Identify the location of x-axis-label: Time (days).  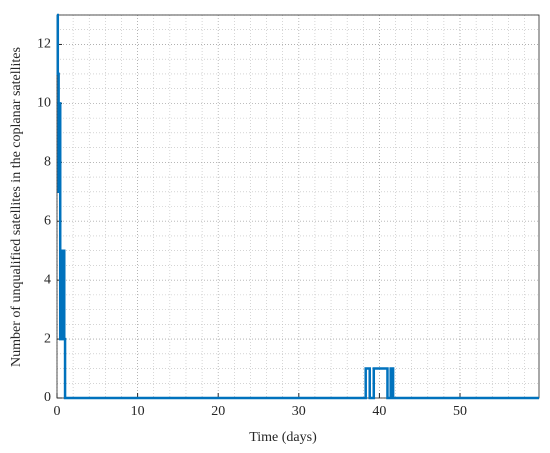
(283, 437).